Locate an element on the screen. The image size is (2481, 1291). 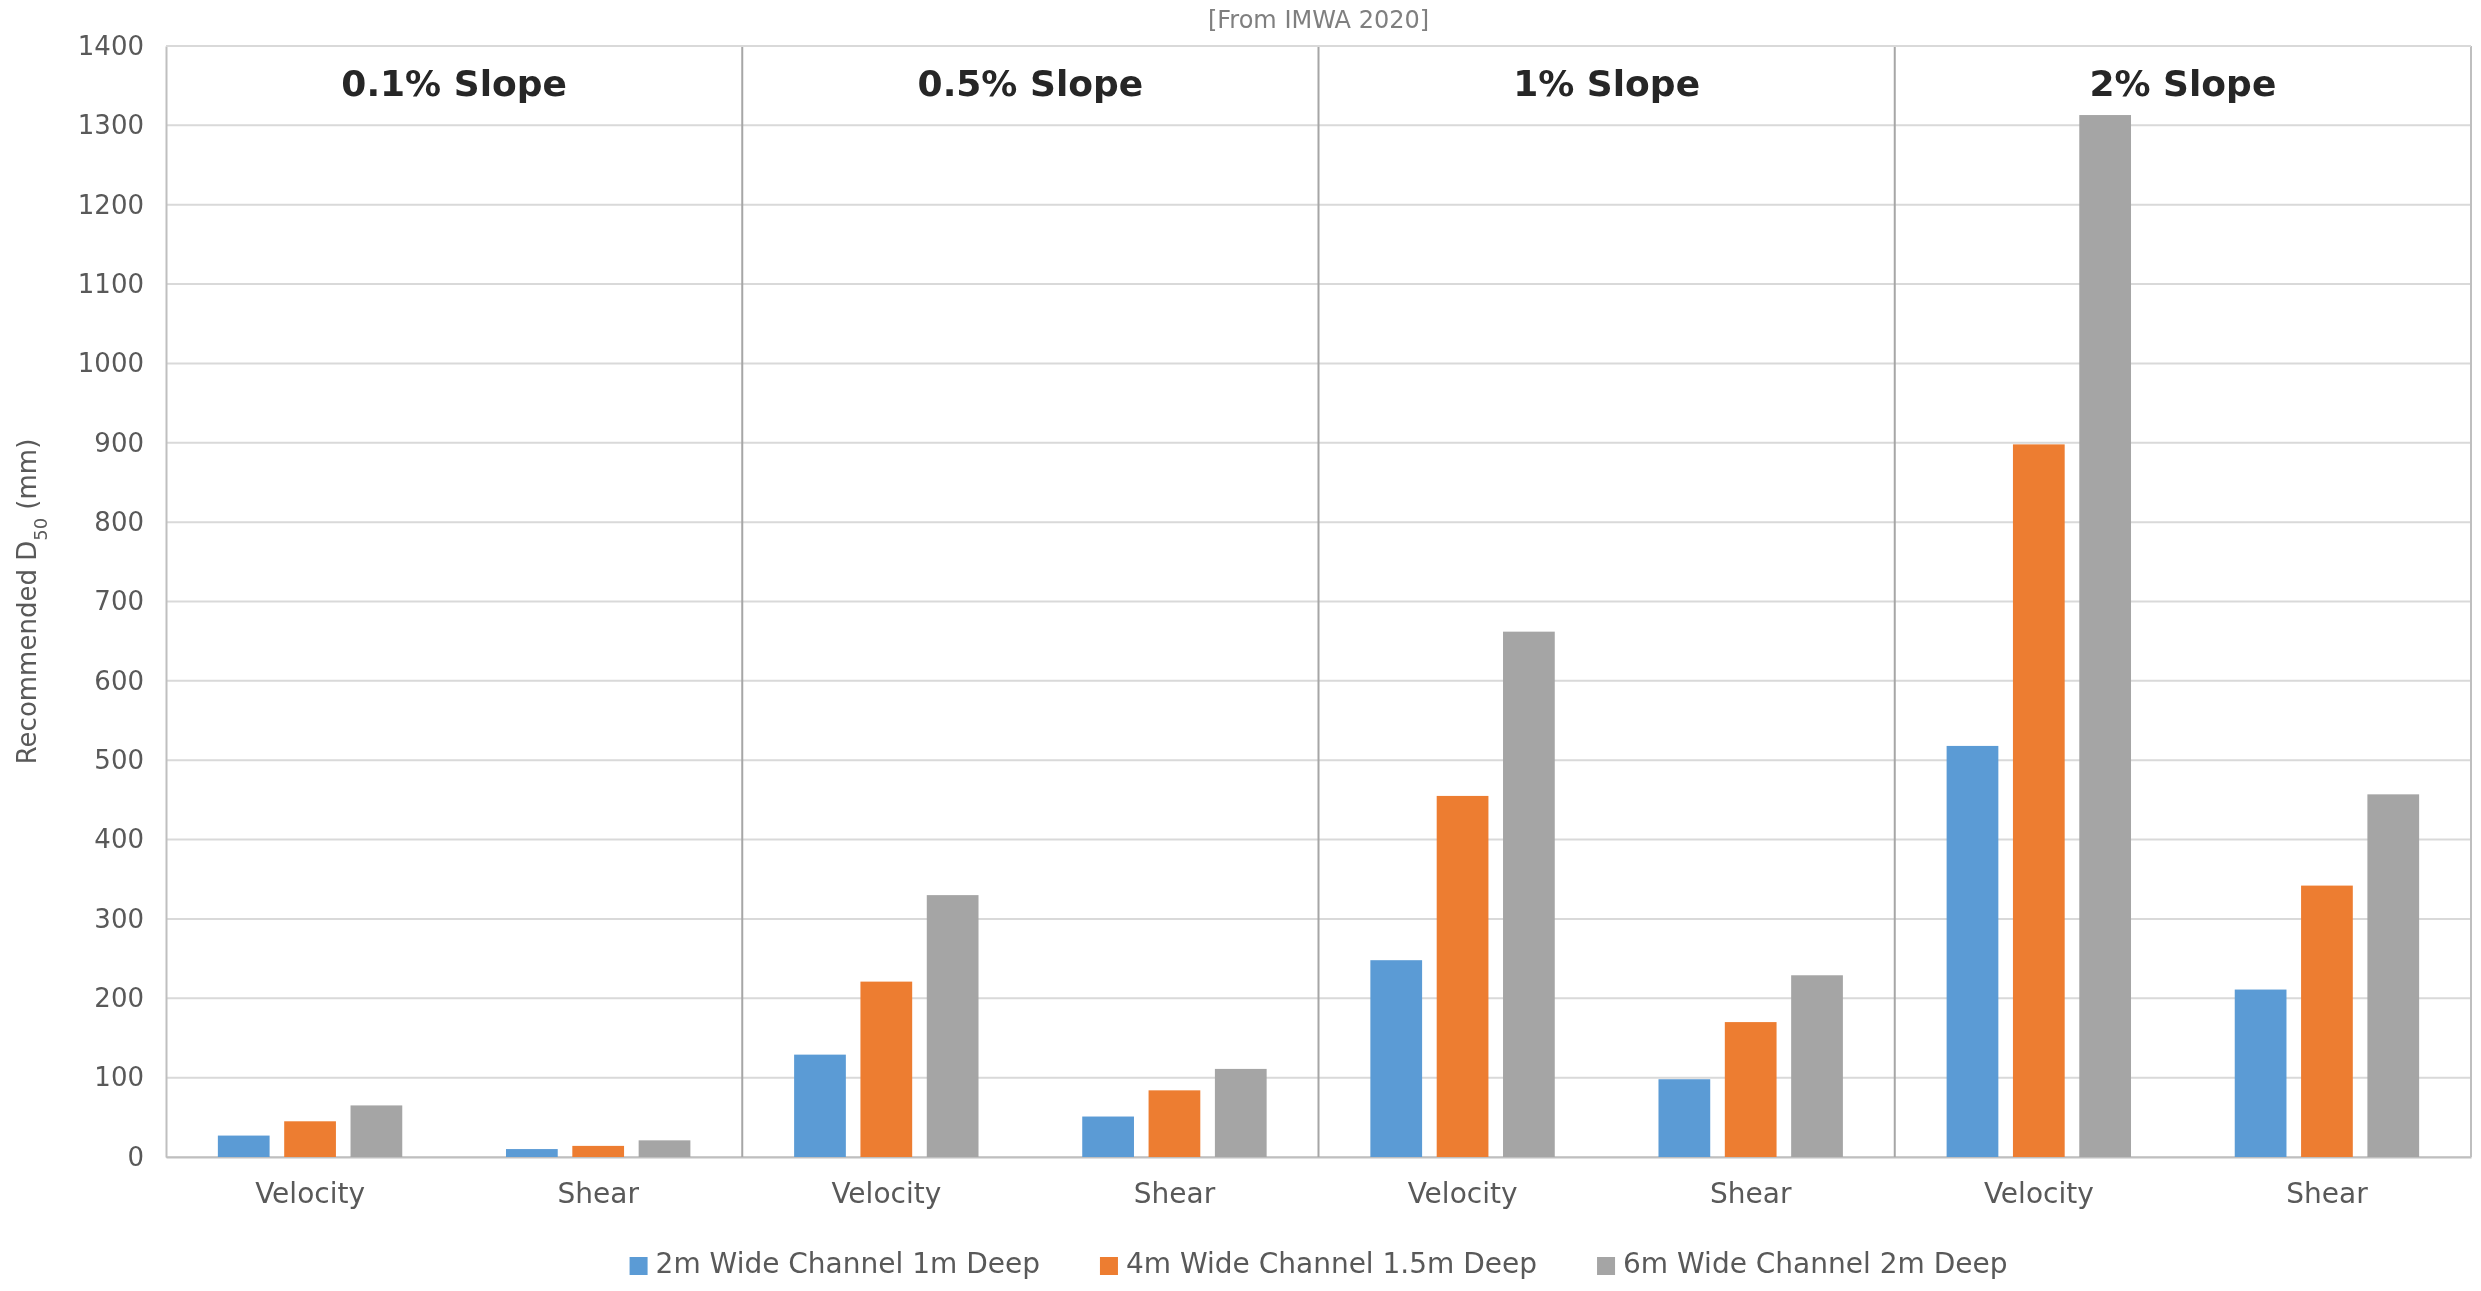
text: [From IMWA 2020] is located at coordinates (1318, 20).